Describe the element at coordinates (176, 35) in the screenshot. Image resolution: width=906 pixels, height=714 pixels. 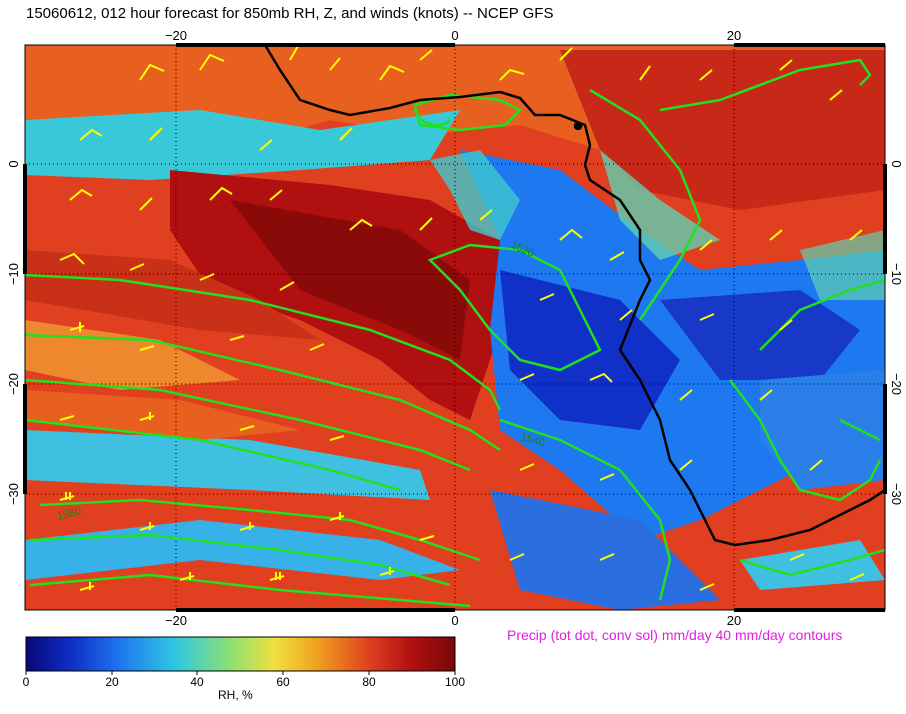
I see `lon-label-top-m20: −20` at that location.